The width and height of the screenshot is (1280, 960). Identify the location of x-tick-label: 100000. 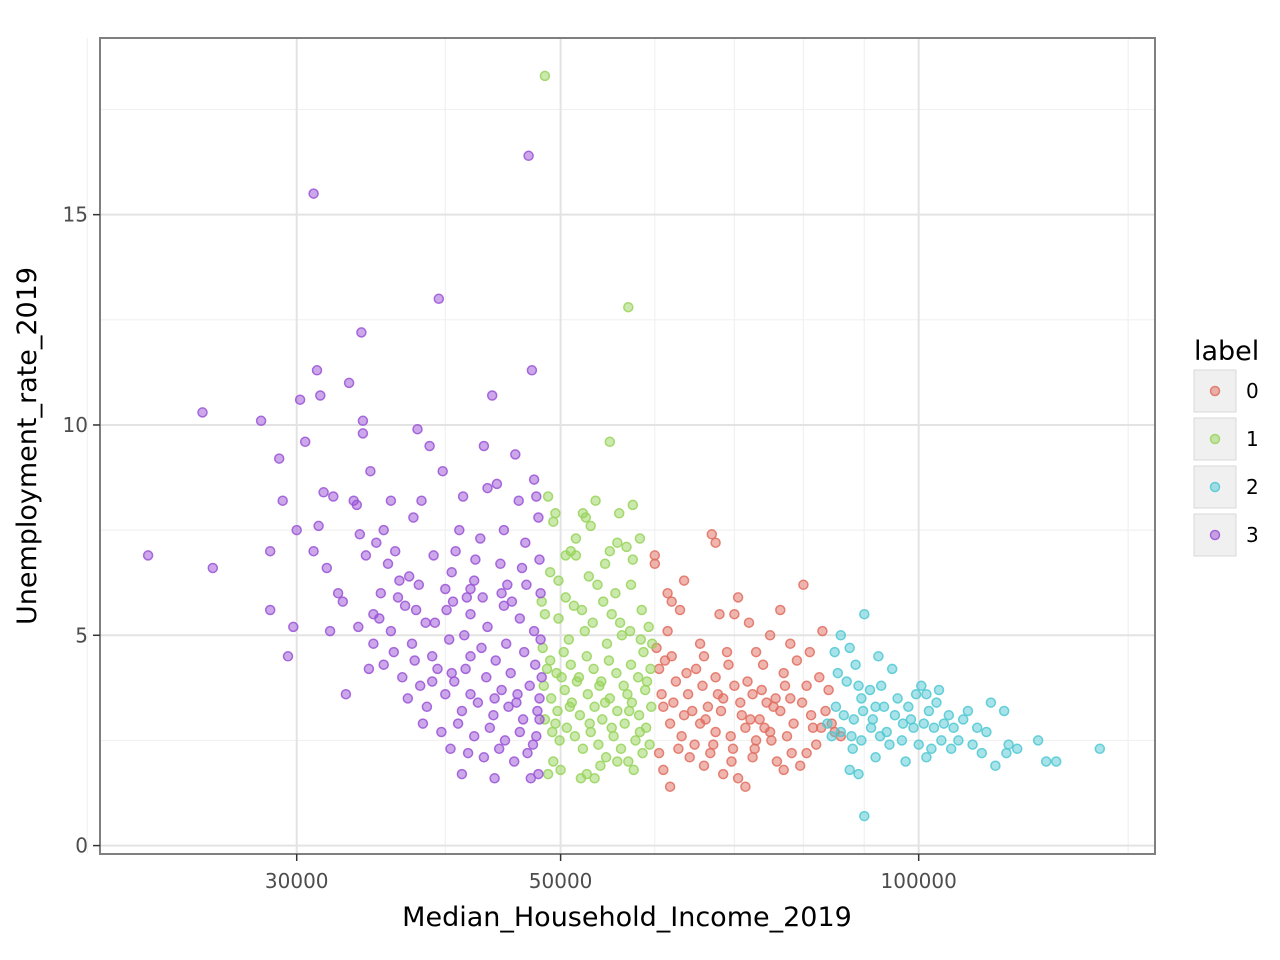
(919, 881).